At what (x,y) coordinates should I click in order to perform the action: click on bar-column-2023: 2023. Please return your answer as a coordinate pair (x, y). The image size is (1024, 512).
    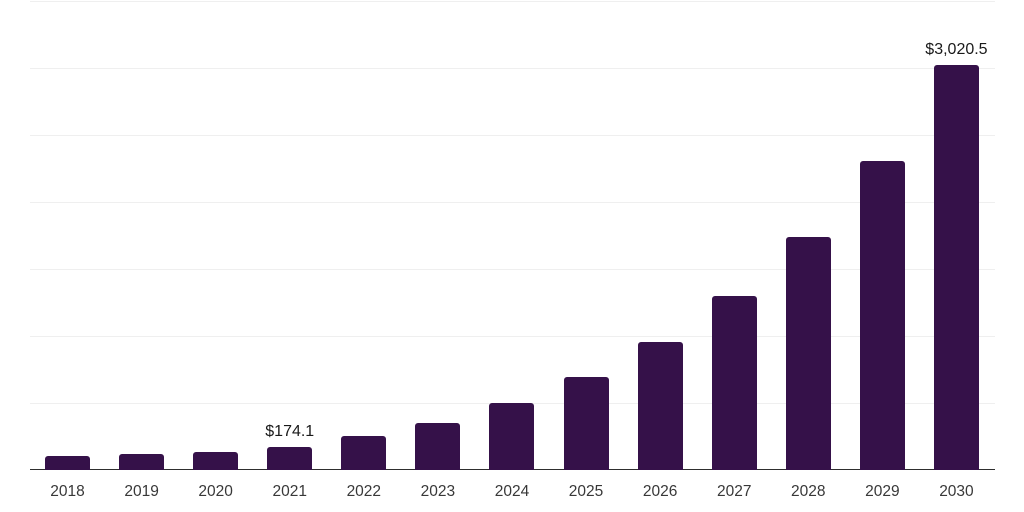
    Looking at the image, I should click on (438, 250).